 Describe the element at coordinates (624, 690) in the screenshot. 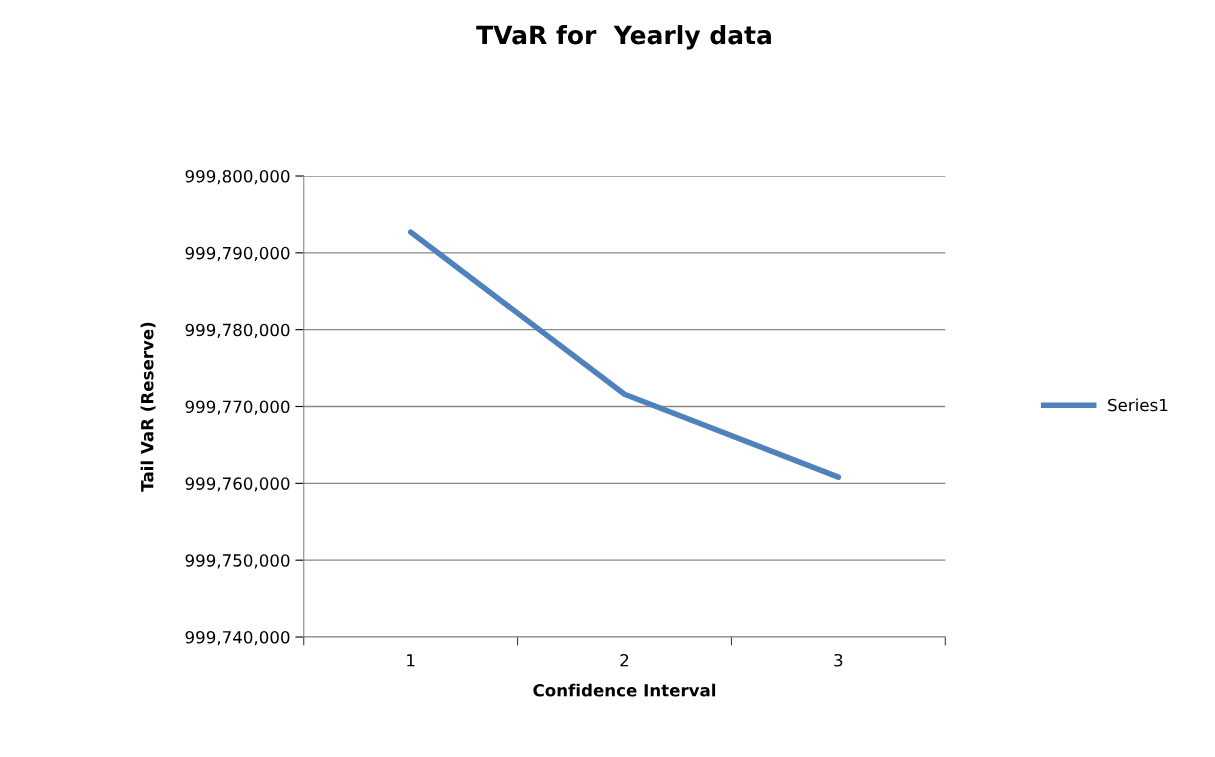

I see `x-axis-title: Confidence Interval` at that location.